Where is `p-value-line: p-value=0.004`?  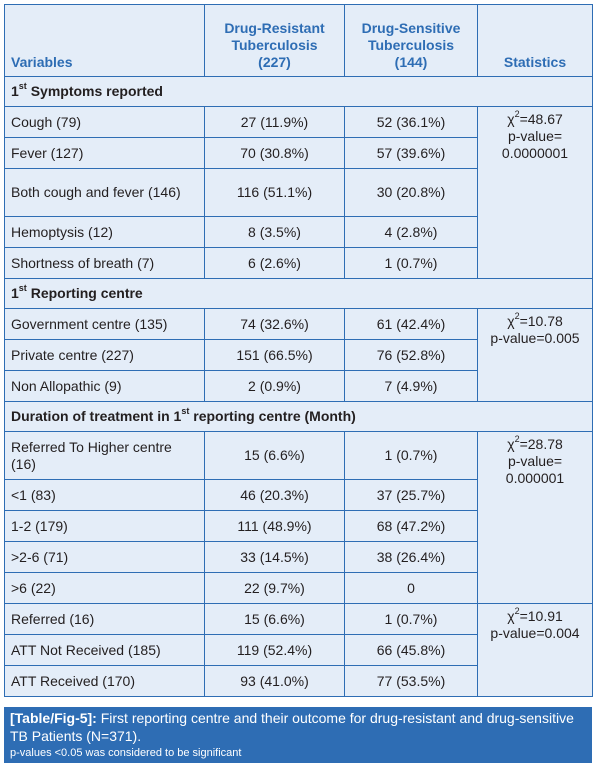
p-value-line: p-value=0.004 is located at coordinates (535, 633).